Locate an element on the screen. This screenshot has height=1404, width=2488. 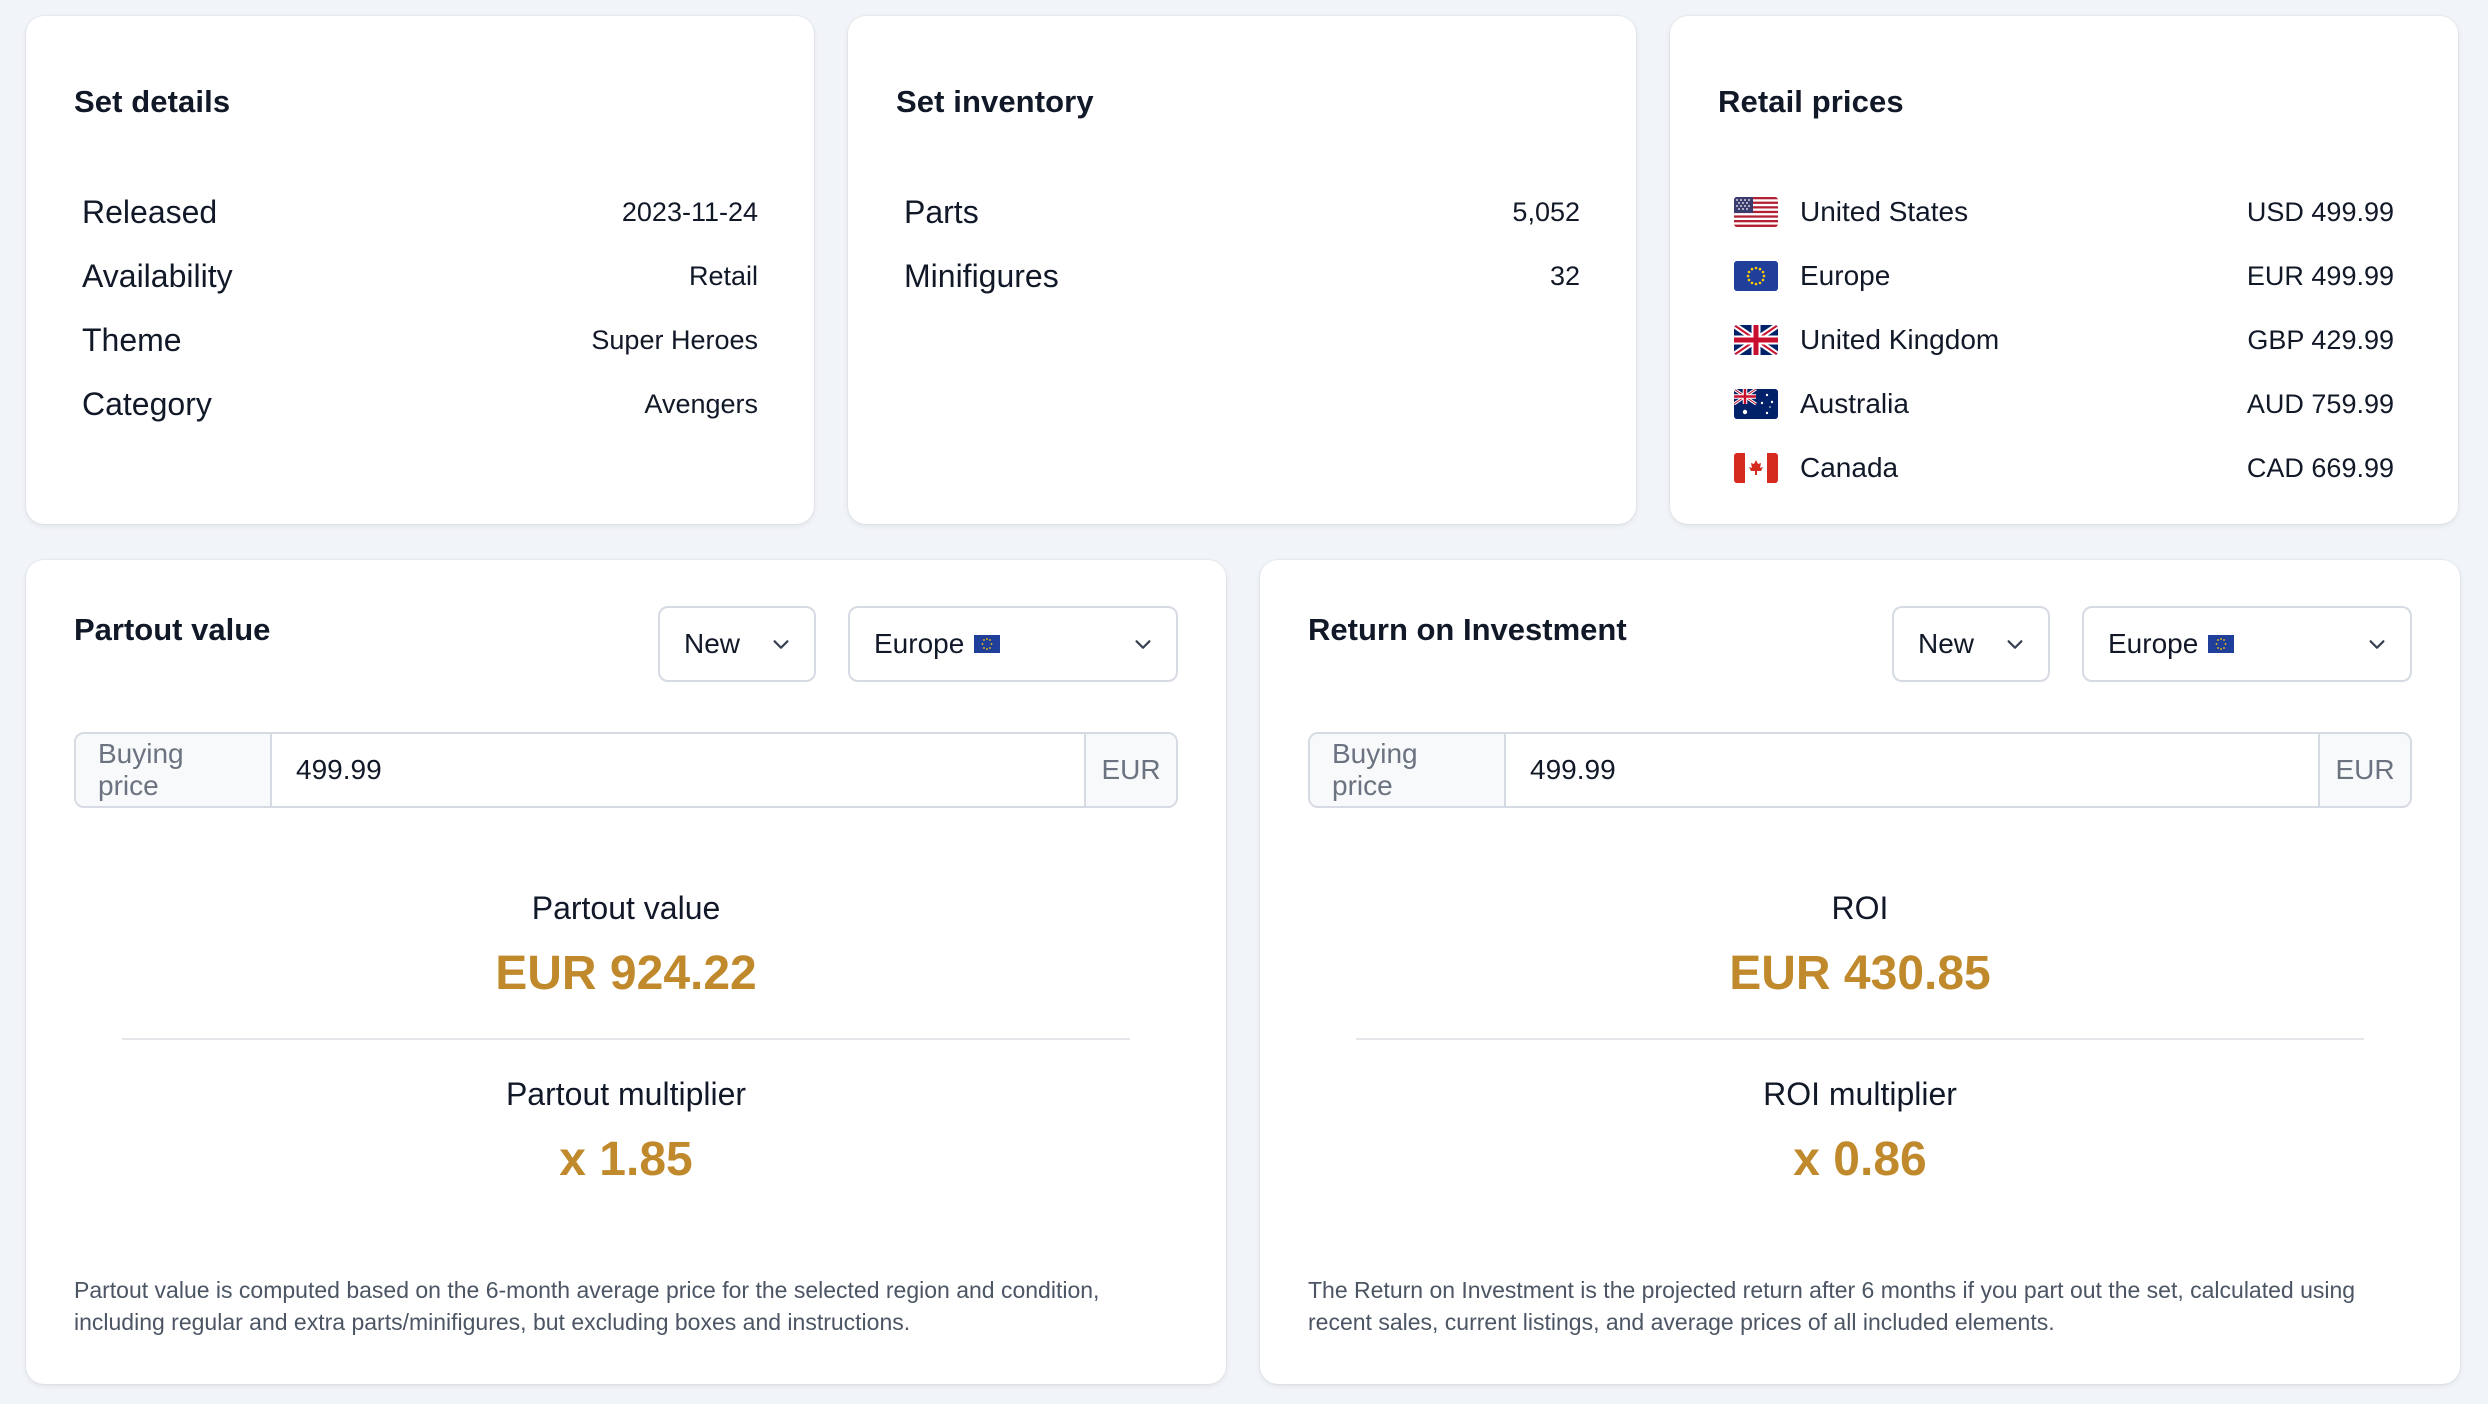
retail-prices-card: Retail prices United States USD 499.99 is located at coordinates (2064, 270).